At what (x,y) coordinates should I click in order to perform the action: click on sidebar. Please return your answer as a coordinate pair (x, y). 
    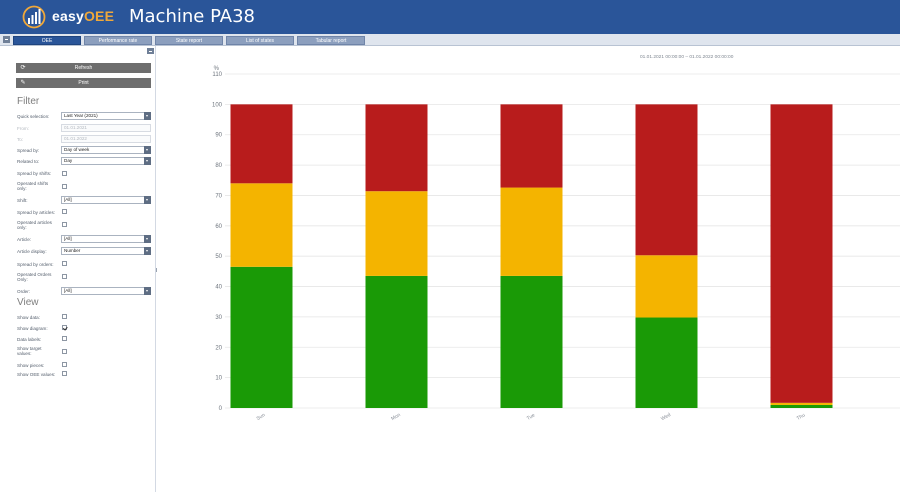
    Looking at the image, I should click on (83, 269).